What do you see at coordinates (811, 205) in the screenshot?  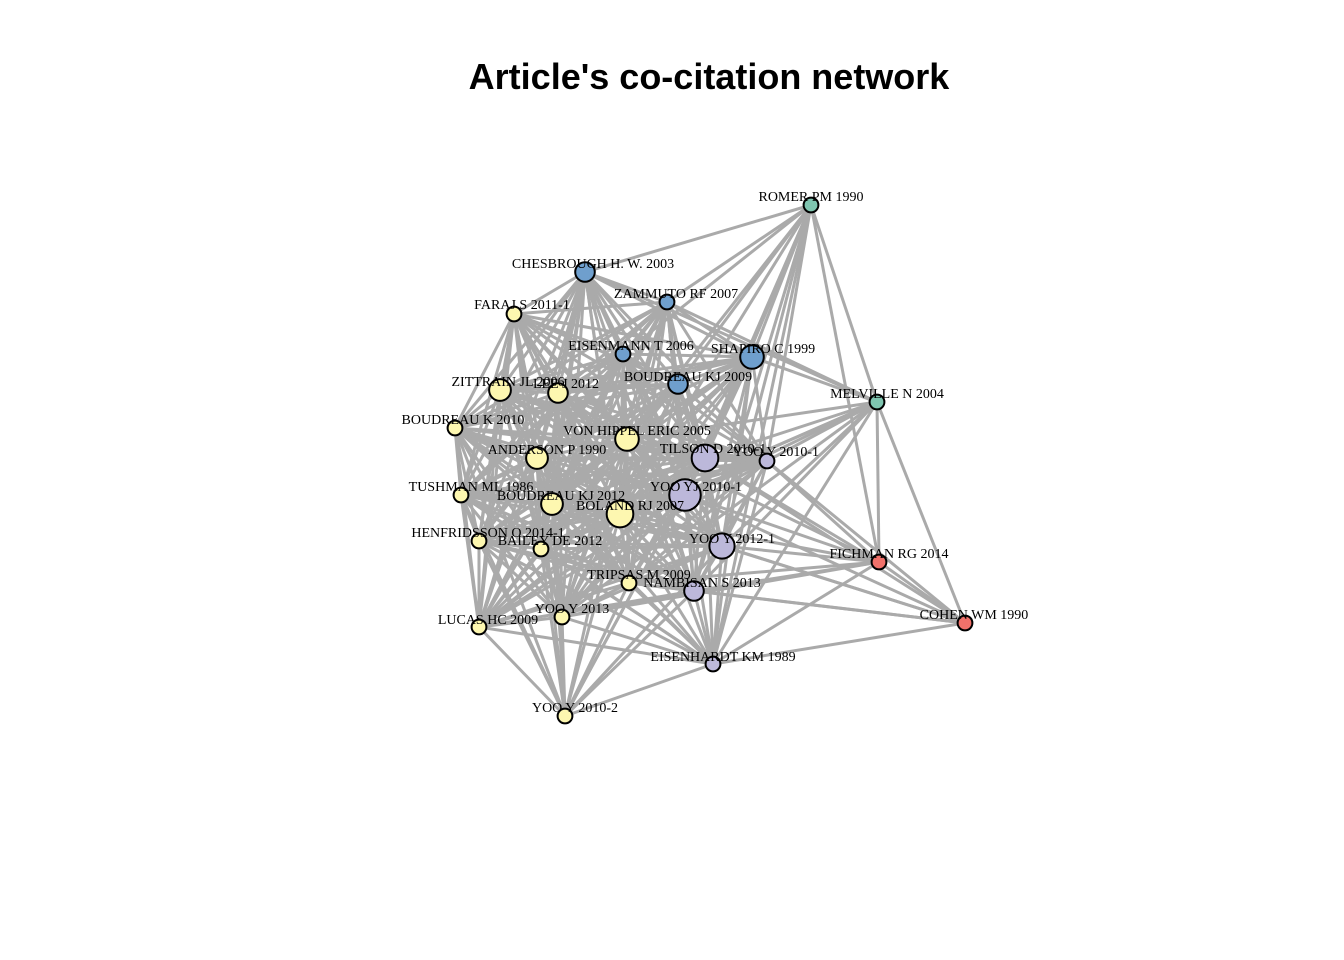 I see `node-romer` at bounding box center [811, 205].